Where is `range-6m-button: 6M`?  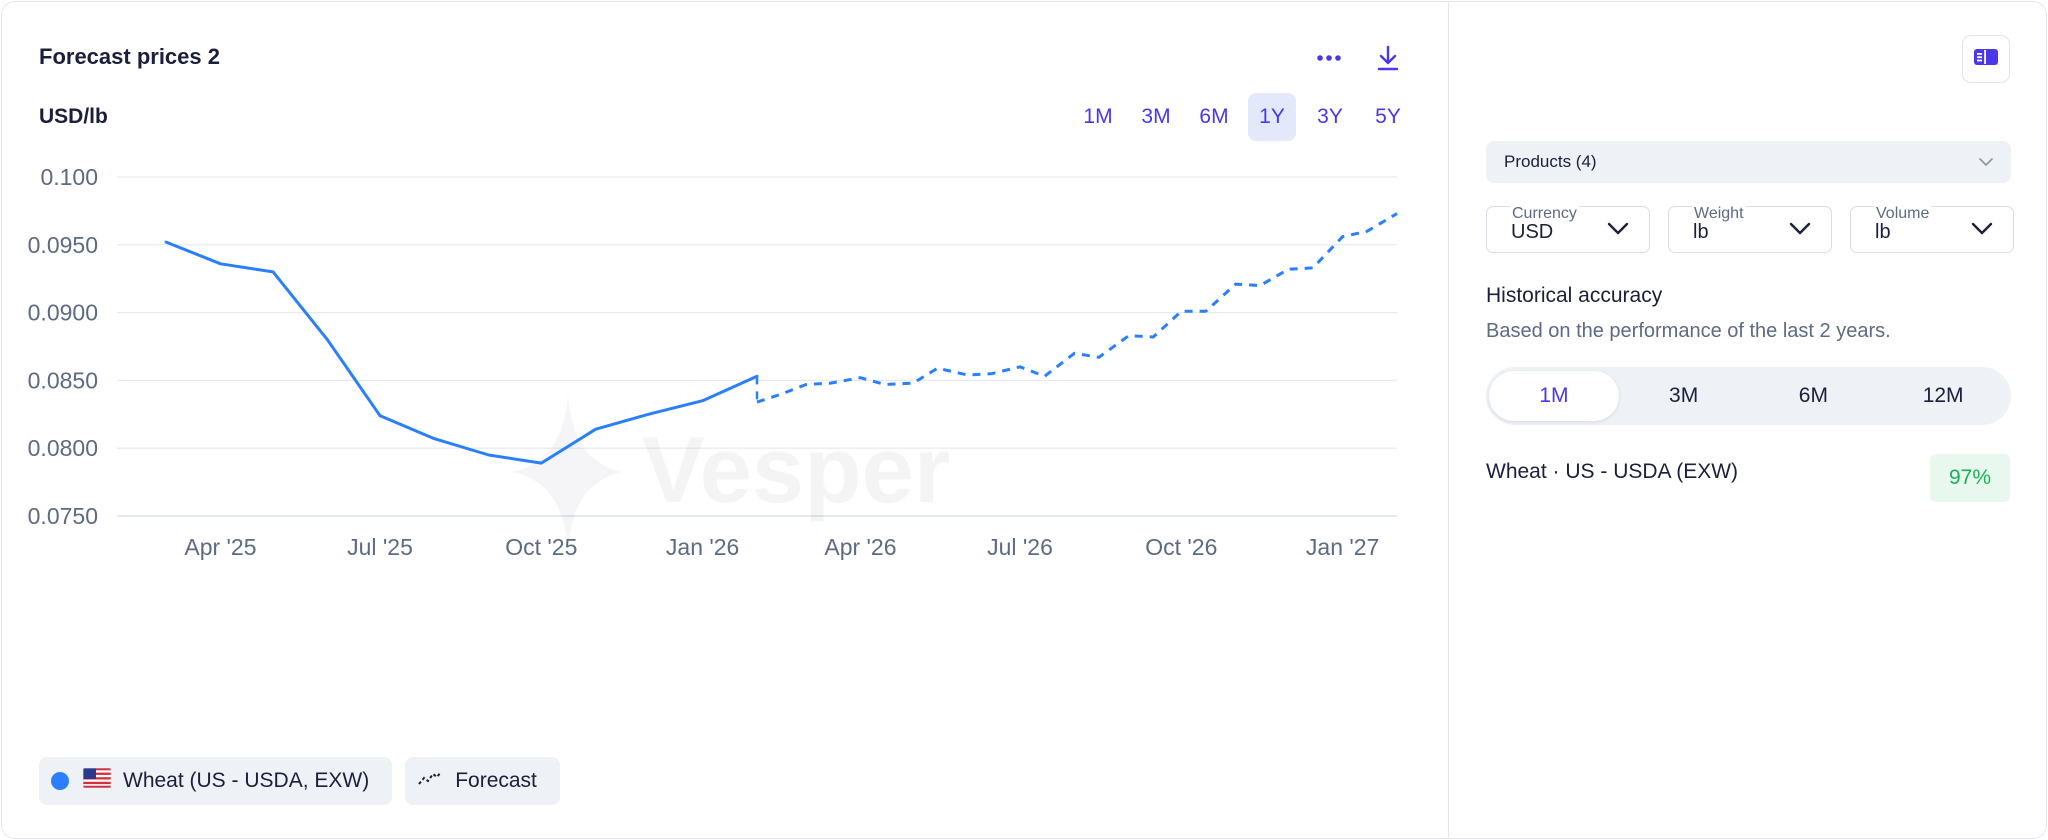 range-6m-button: 6M is located at coordinates (1214, 116).